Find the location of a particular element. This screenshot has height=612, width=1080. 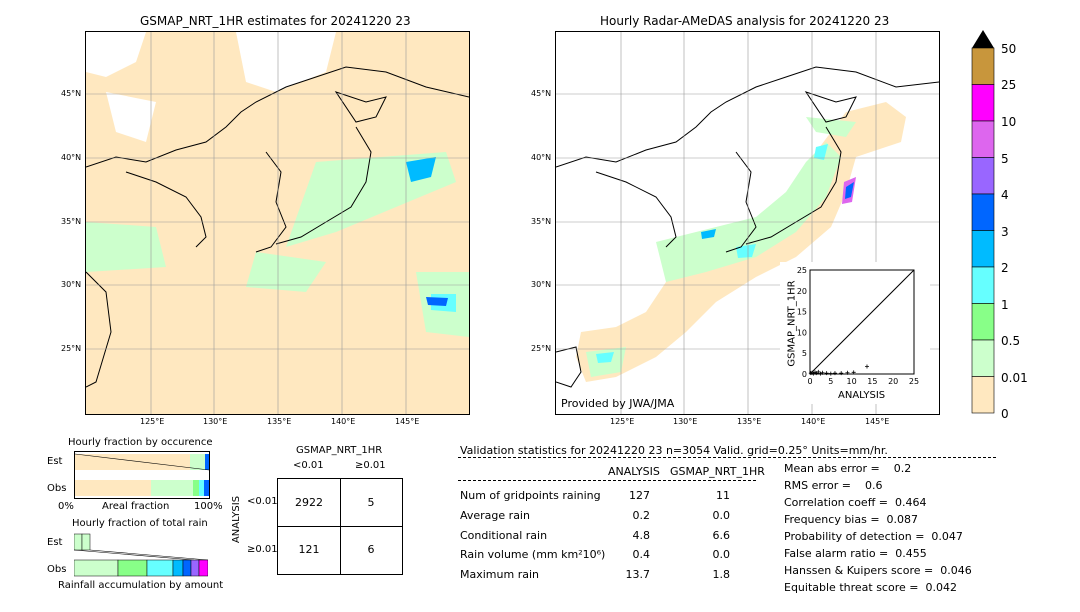

total-link-line is located at coordinates (134, 555).